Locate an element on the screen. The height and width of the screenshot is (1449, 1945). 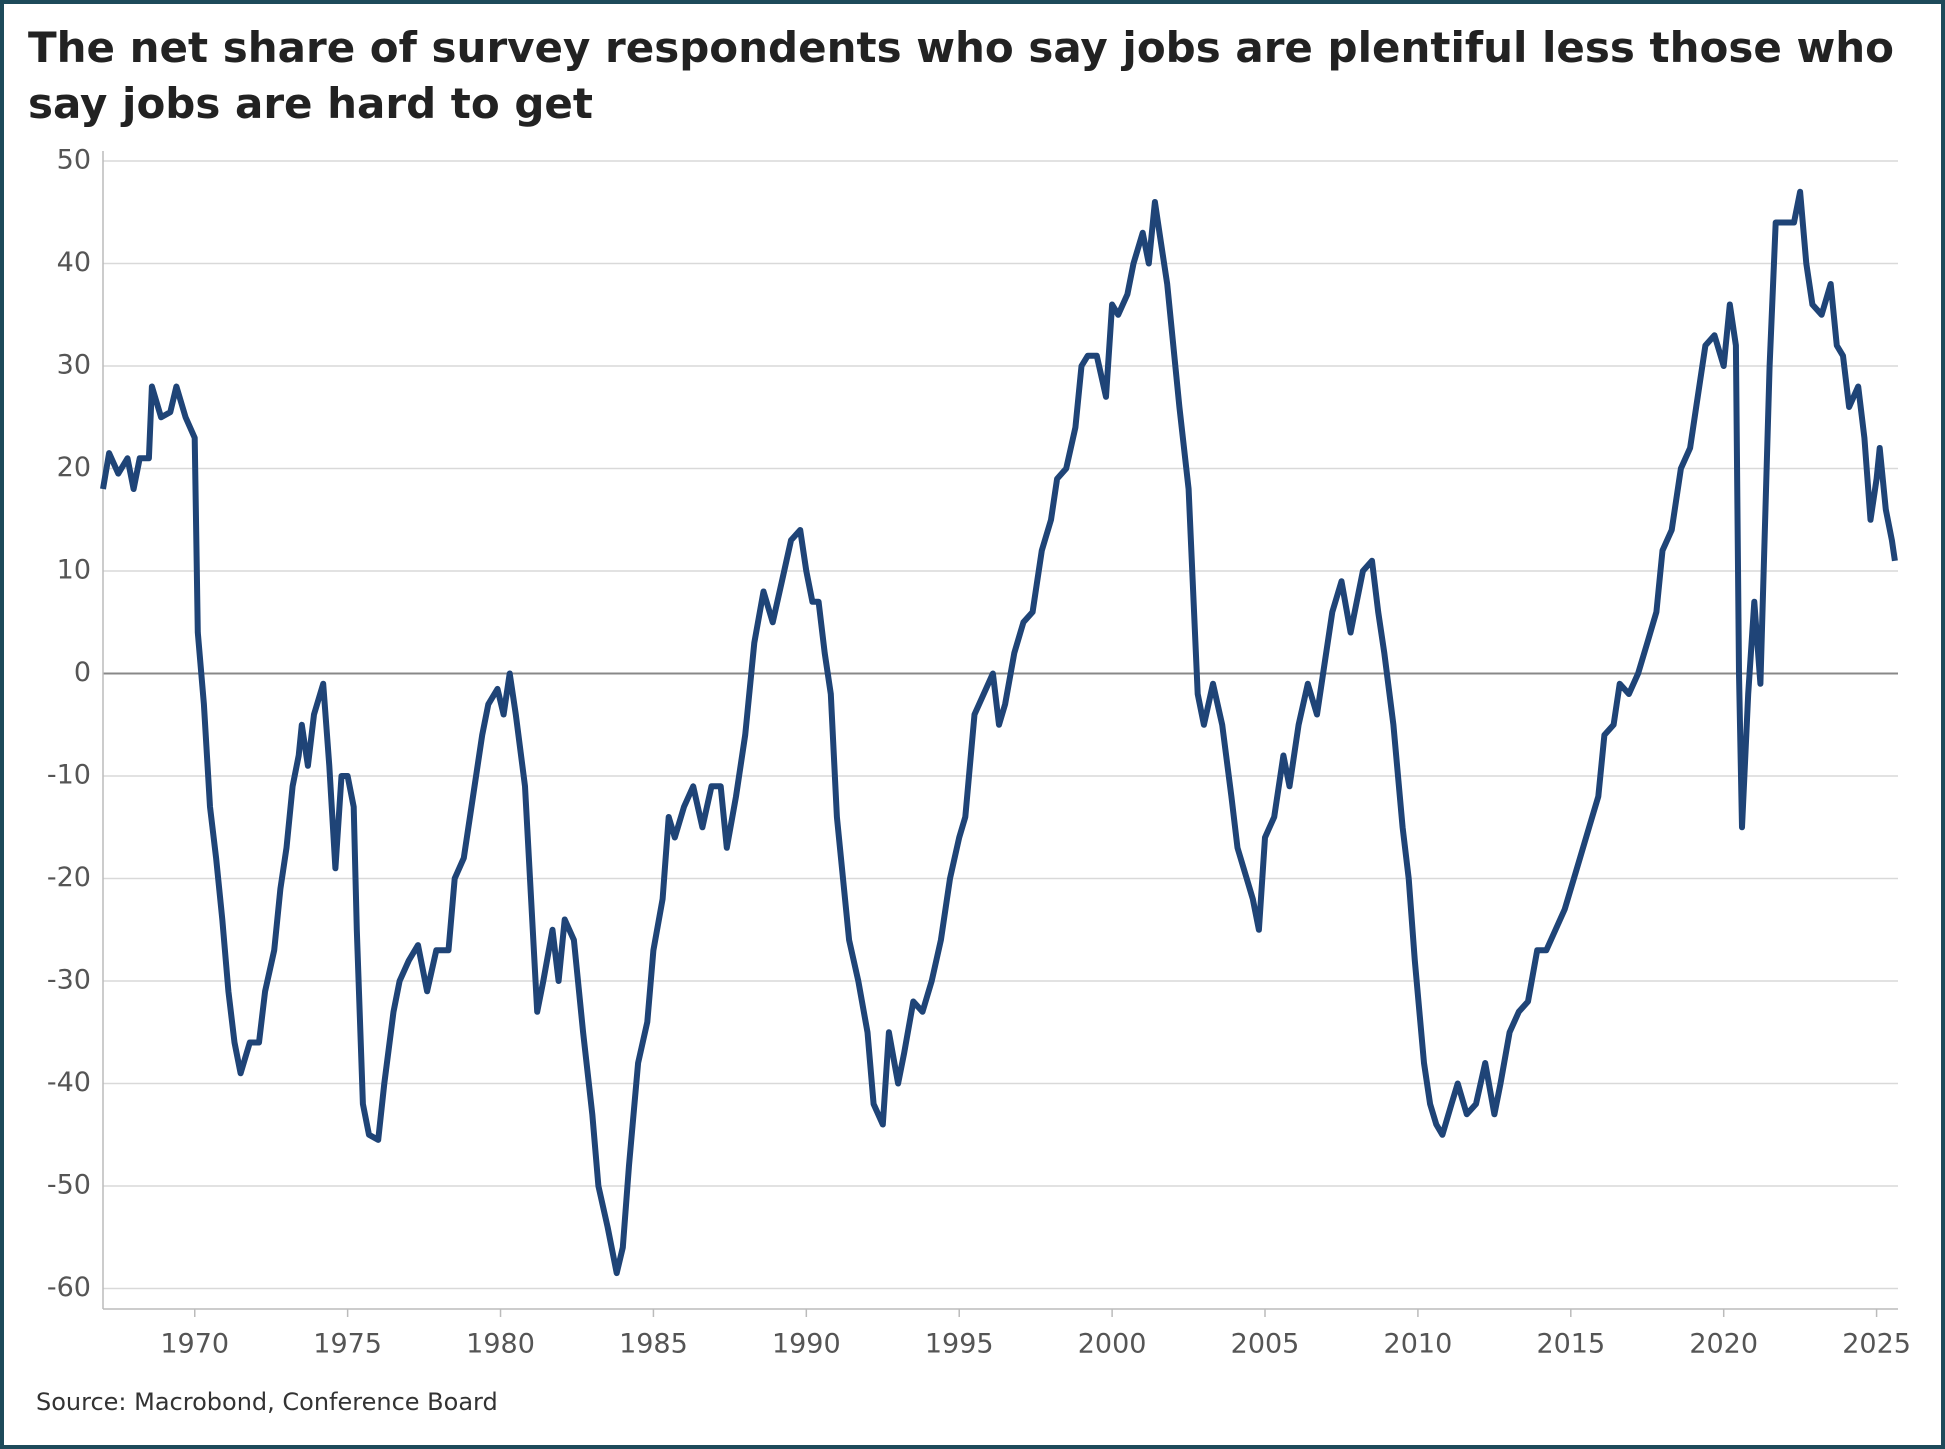
y-tick-label: -30 is located at coordinates (69, 980).